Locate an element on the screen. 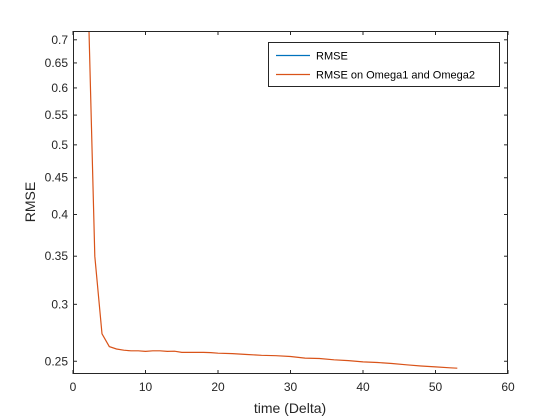 This screenshot has width=560, height=420. legend-label-2: RMSE on Omega1 and Omega2 is located at coordinates (395, 76).